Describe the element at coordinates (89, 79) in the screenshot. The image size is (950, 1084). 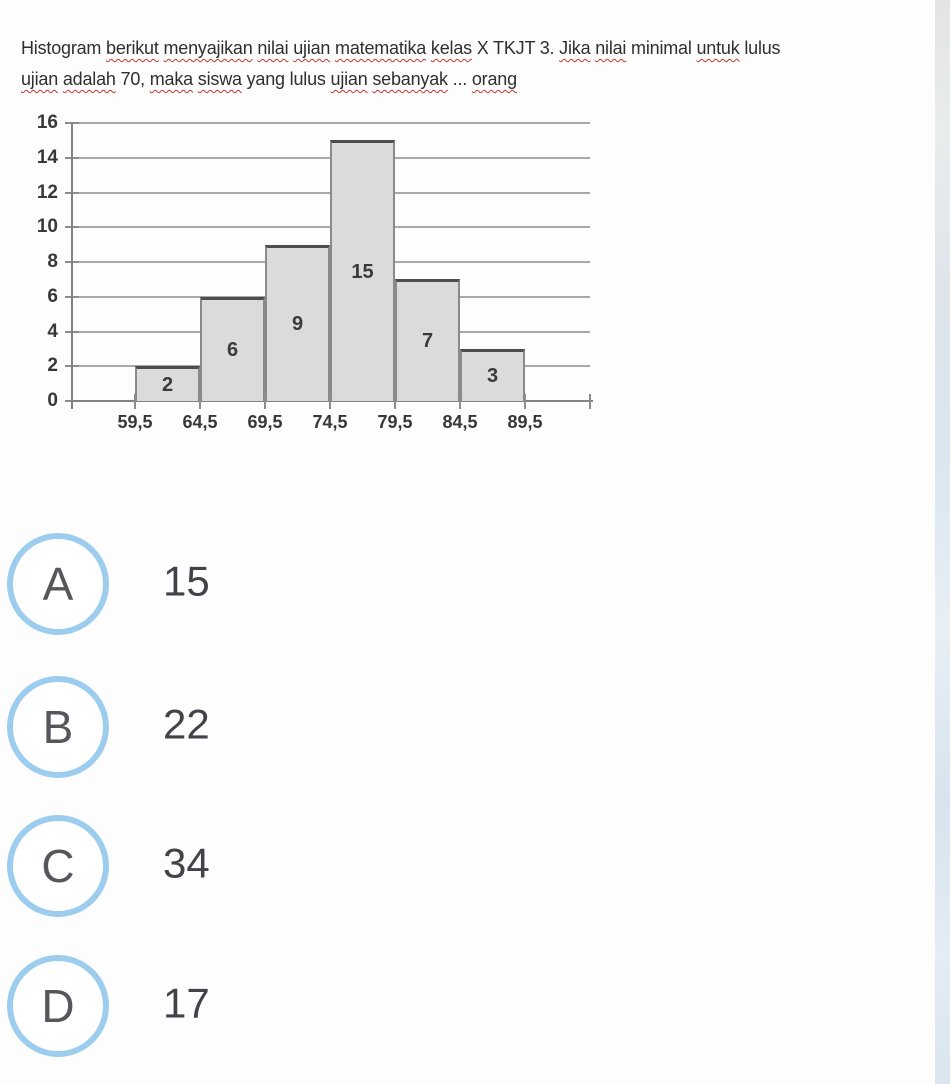
I see `misspelled-word: adalah` at that location.